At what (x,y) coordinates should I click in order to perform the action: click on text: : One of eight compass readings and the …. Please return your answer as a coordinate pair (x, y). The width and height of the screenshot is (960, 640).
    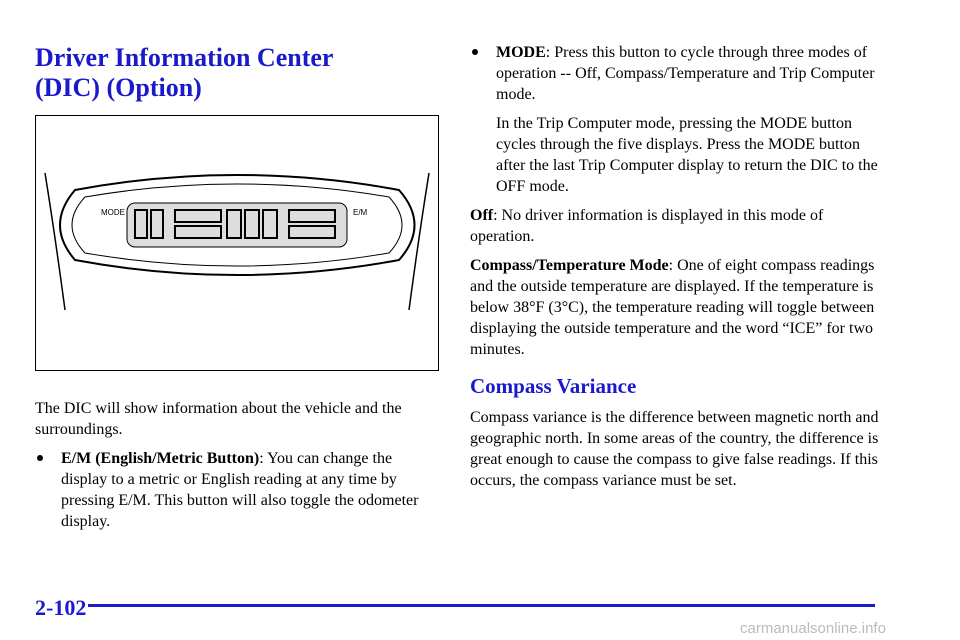
    Looking at the image, I should click on (672, 307).